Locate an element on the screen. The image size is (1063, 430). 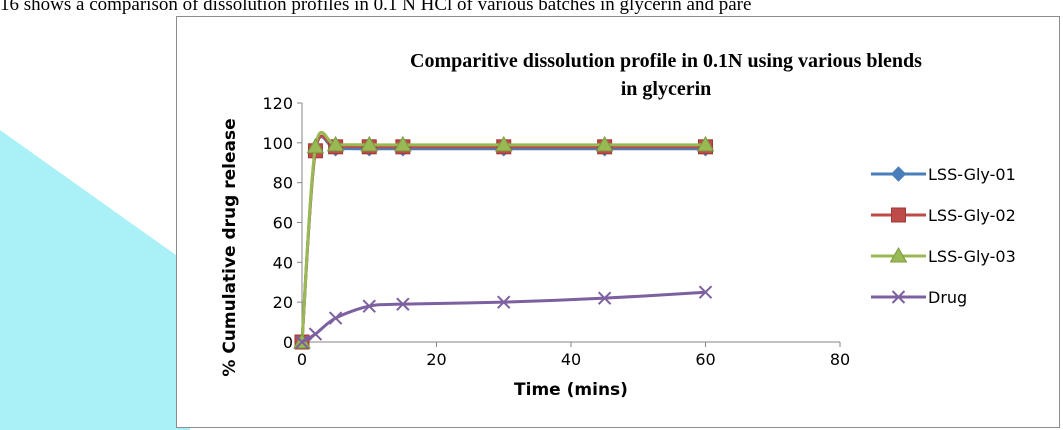
legend-item: LSS-Gly-01 is located at coordinates (943, 174).